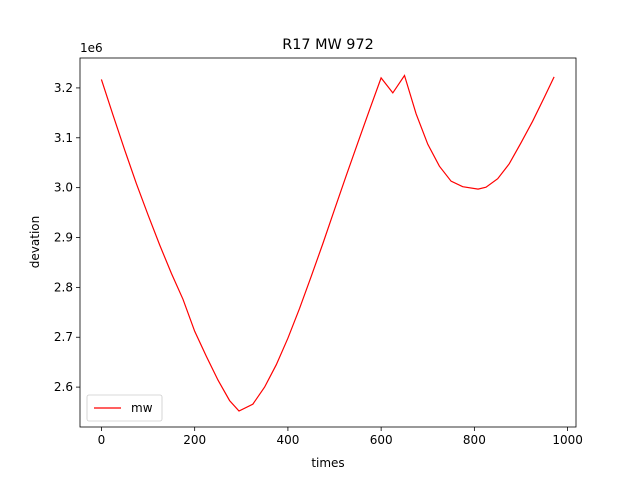 This screenshot has height=480, width=640. What do you see at coordinates (63, 337) in the screenshot?
I see `y-tick-label: 2.7` at bounding box center [63, 337].